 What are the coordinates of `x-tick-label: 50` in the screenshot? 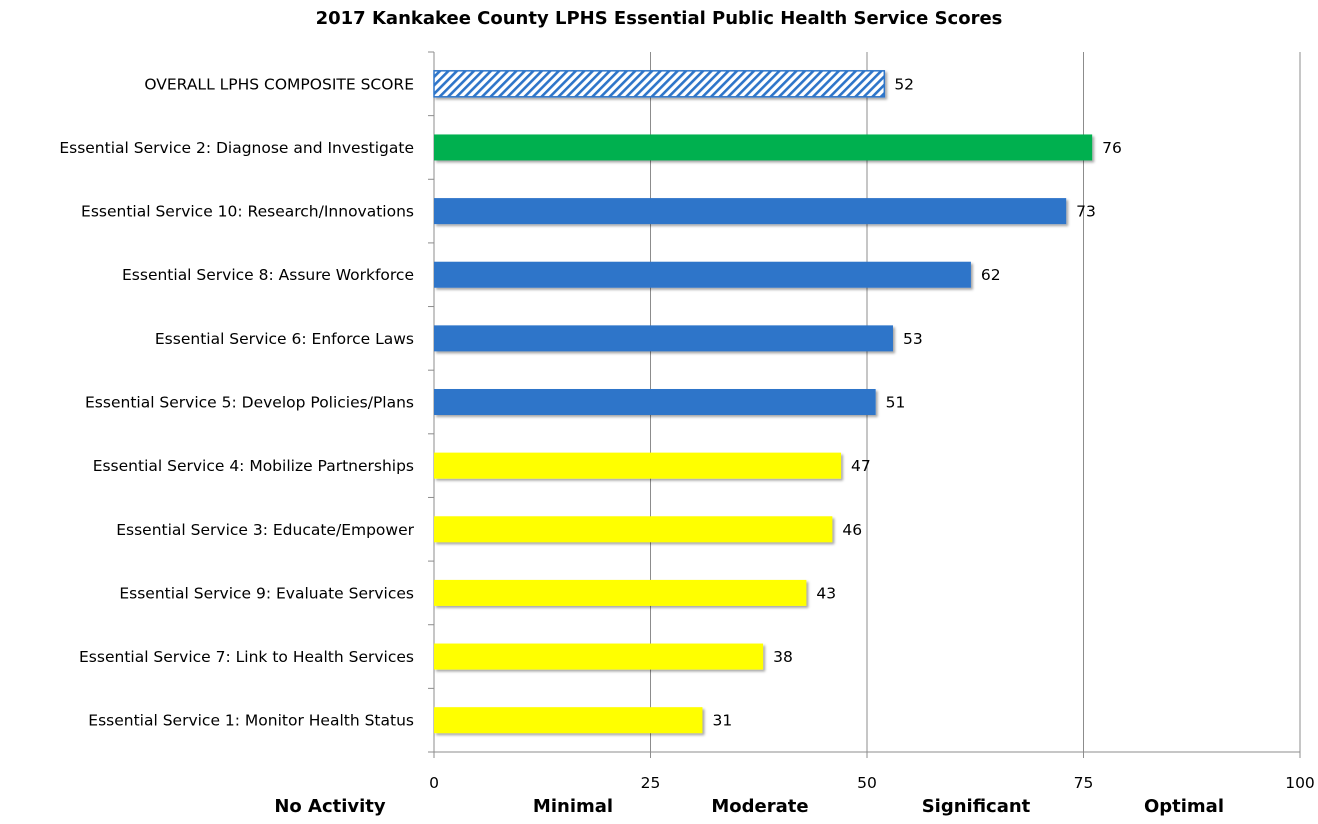 It's located at (867, 783).